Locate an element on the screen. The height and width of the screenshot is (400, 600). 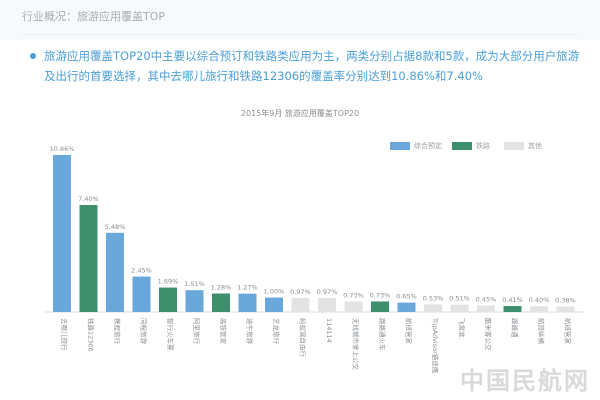
category-label: 途牛旅游 is located at coordinates (250, 331).